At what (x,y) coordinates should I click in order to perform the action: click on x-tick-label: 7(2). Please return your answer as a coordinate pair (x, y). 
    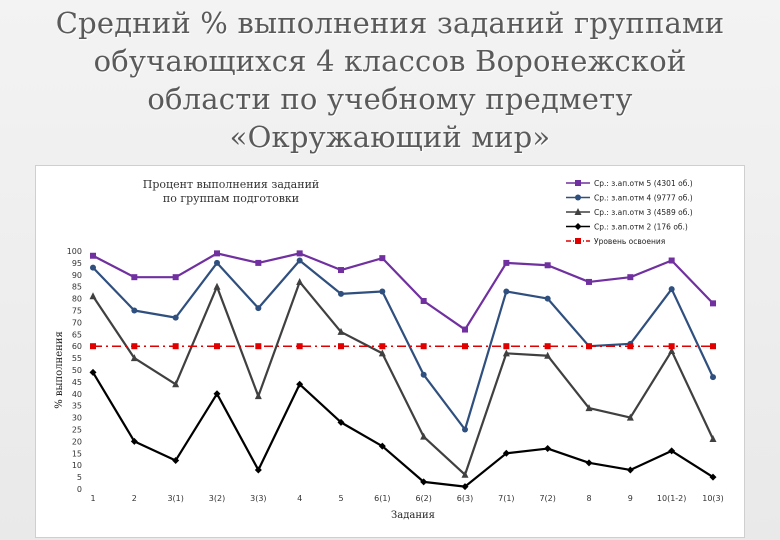
    Looking at the image, I should click on (547, 498).